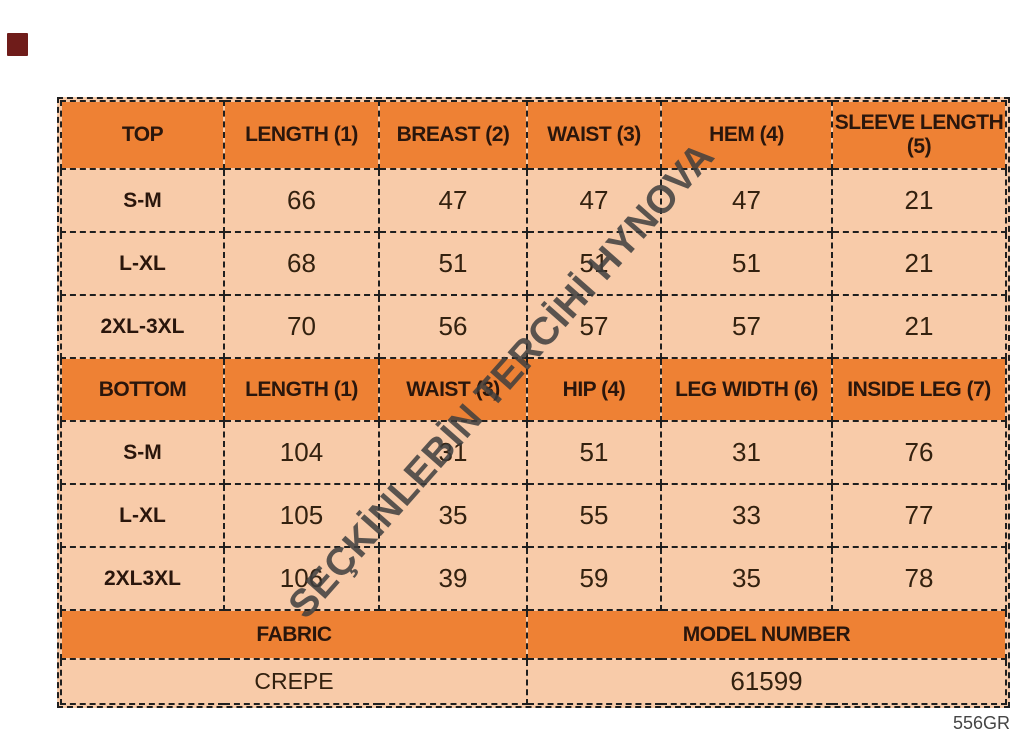  I want to click on table-cell: 77, so click(919, 515).